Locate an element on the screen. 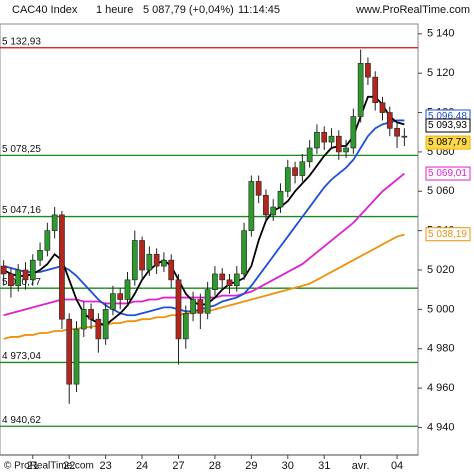  marker-label: 5 087,79 is located at coordinates (447, 142).